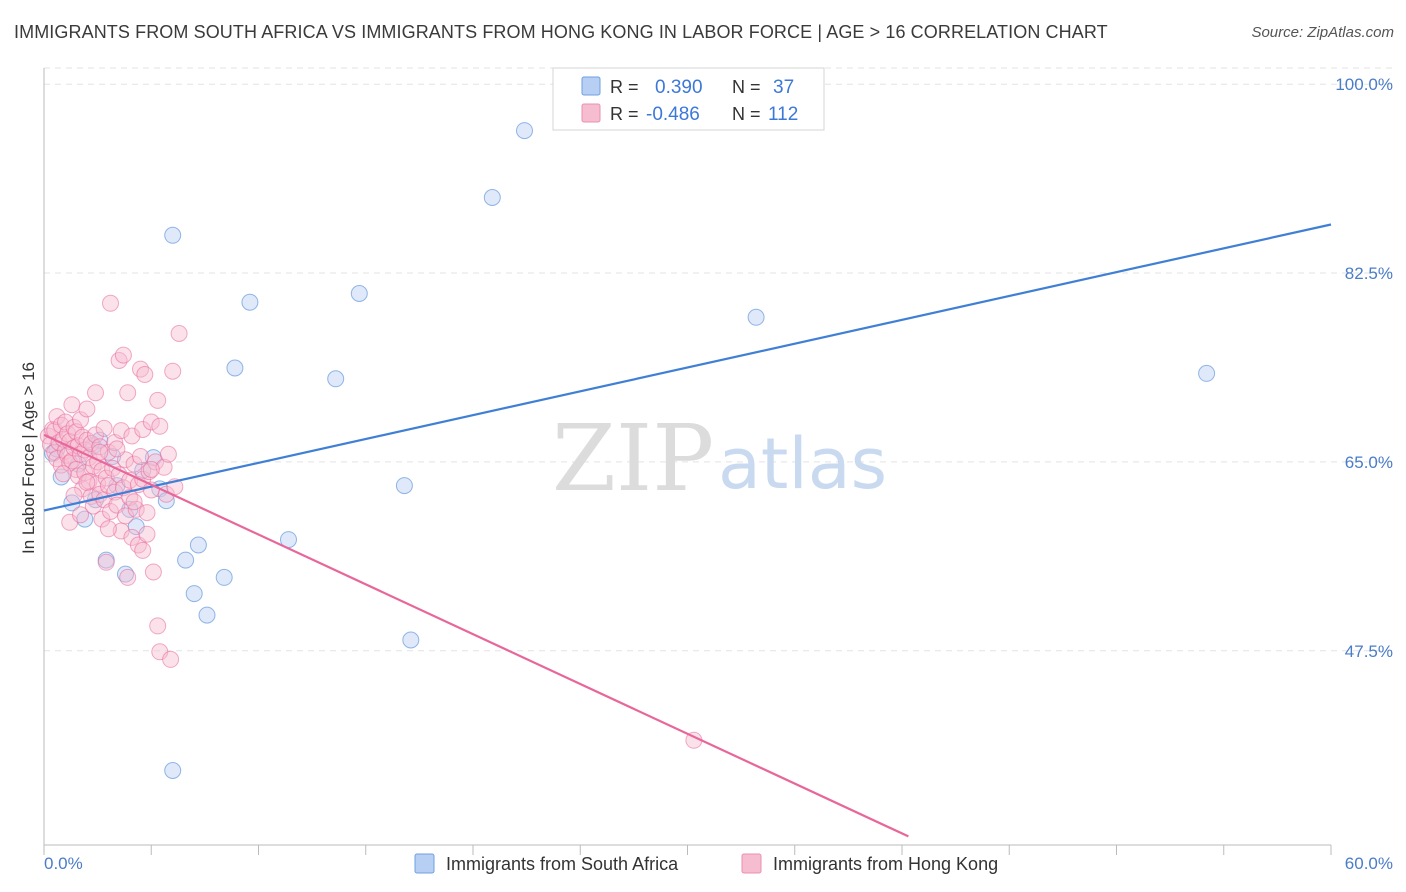 This screenshot has width=1406, height=892. What do you see at coordinates (1322, 32) in the screenshot?
I see `source-label: Source: ZipAtlas.com` at bounding box center [1322, 32].